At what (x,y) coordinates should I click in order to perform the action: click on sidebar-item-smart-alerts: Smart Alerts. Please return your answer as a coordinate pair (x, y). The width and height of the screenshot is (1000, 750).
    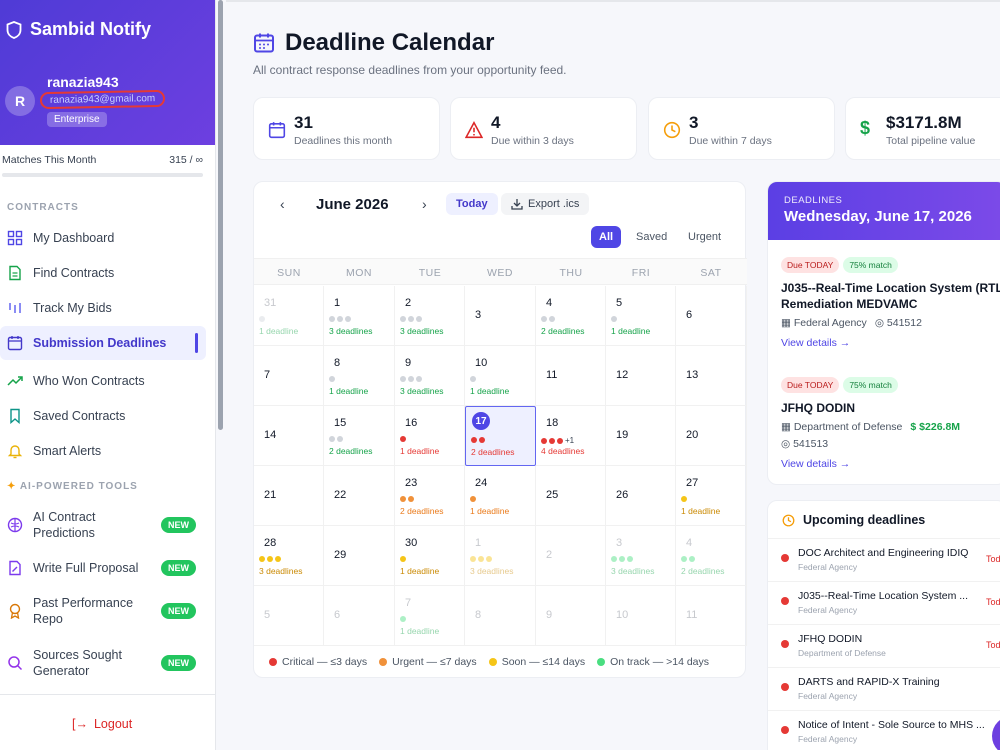
    Looking at the image, I should click on (103, 451).